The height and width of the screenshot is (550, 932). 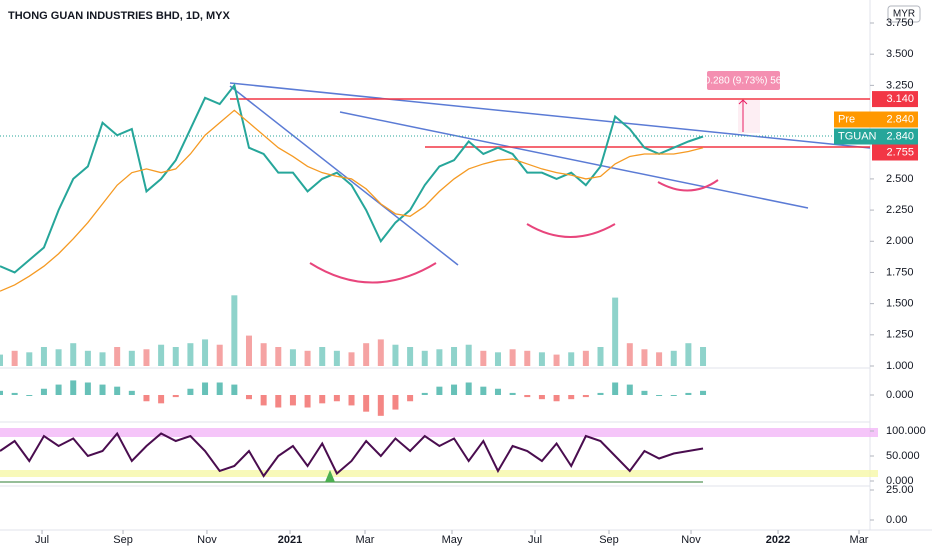 I want to click on y-tick-label: 50.000, so click(x=903, y=456).